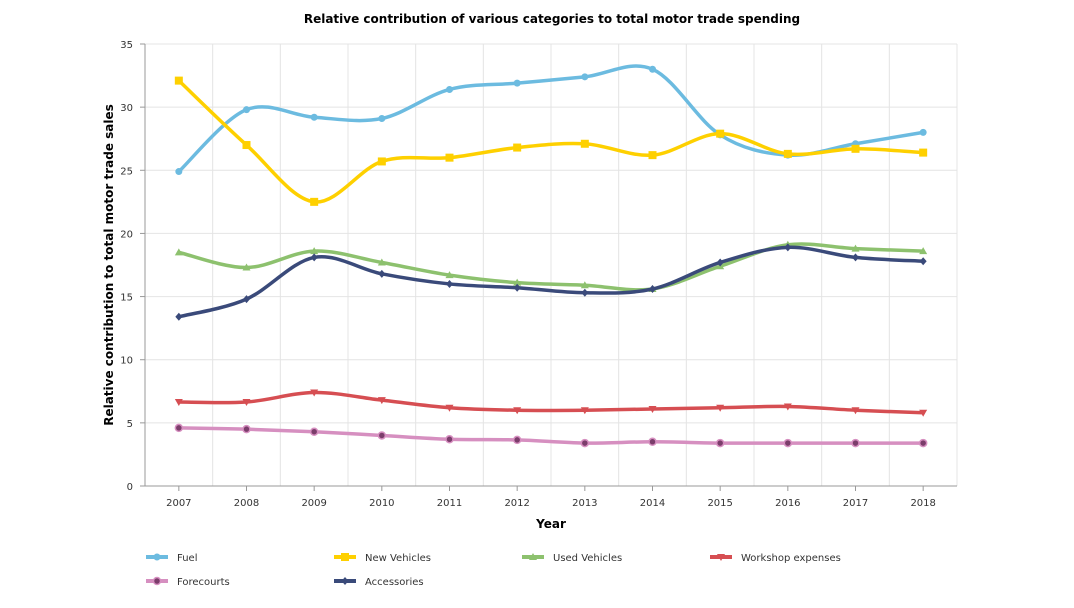  Describe the element at coordinates (126, 361) in the screenshot. I see `y-tick-label: 10` at that location.